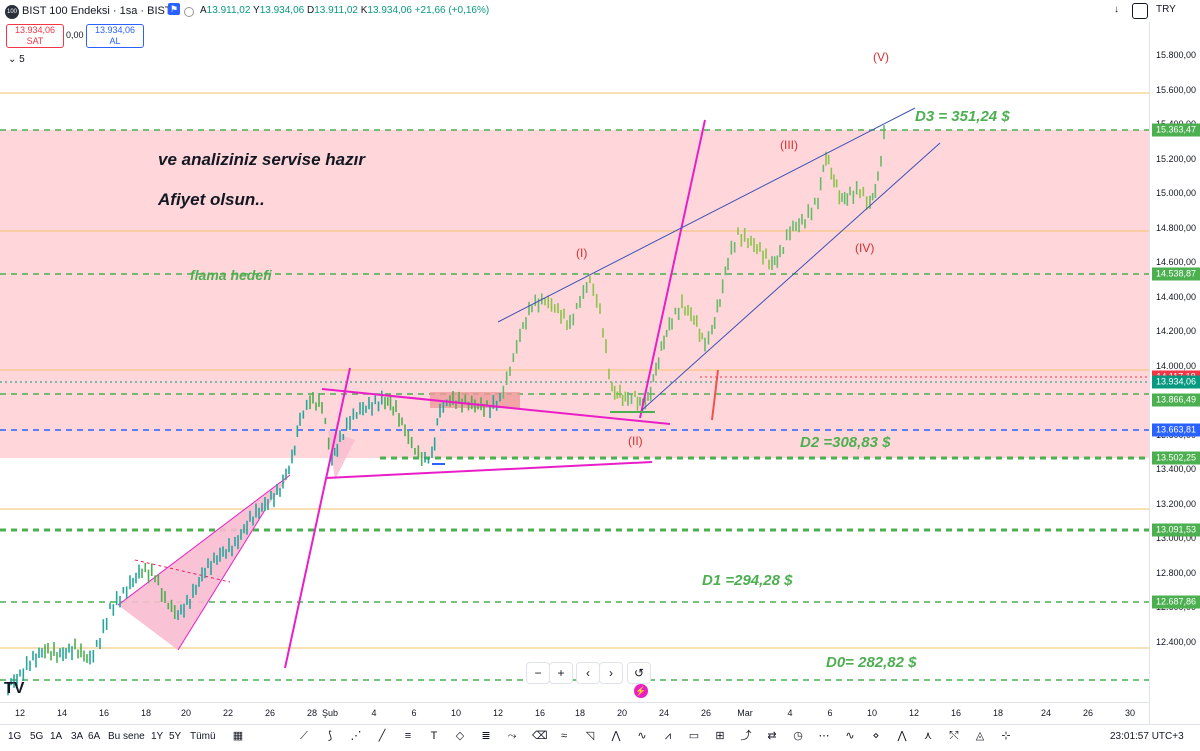 The height and width of the screenshot is (751, 1200). I want to click on price-tick-label: 15.600,00, so click(1175, 89).